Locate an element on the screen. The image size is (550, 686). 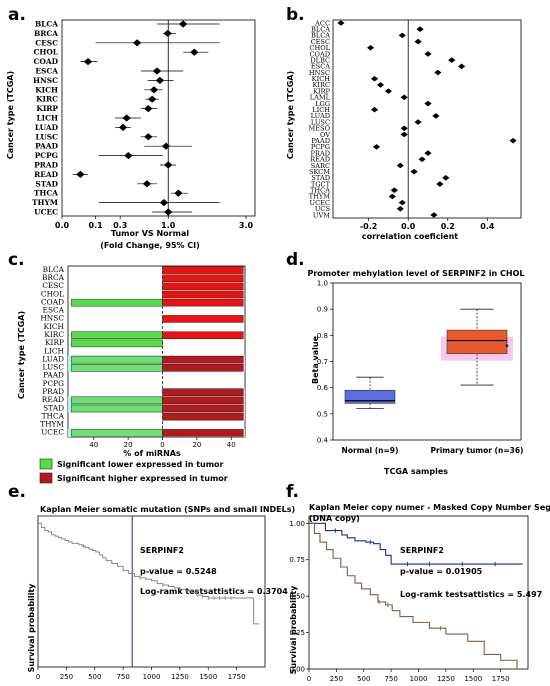
panel-f-ytick-label: 0.75 is located at coordinates (297, 560).